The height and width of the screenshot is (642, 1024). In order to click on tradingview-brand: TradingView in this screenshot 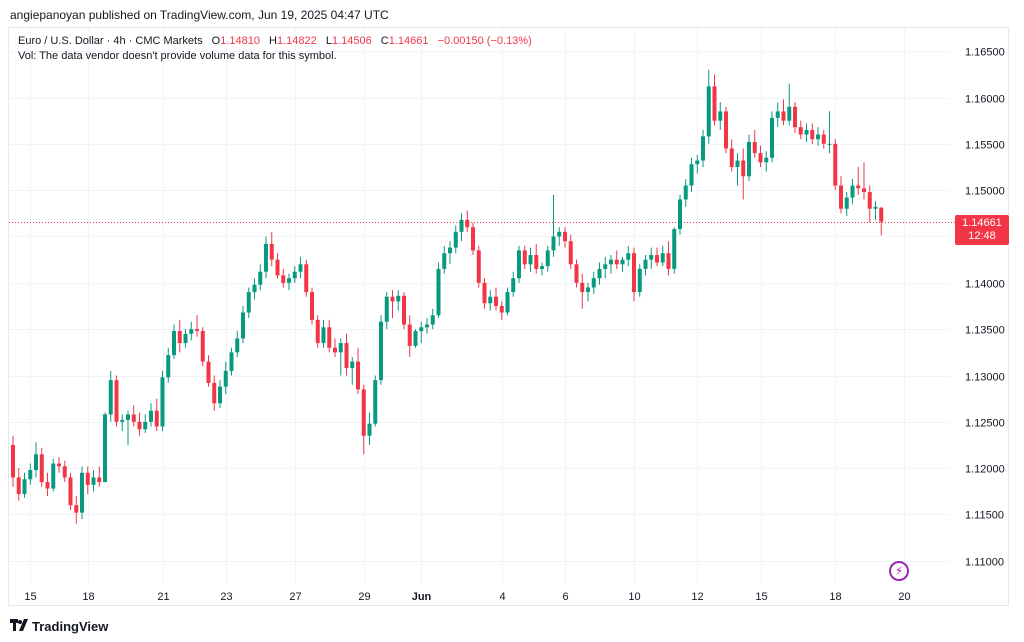, I will do `click(59, 626)`.